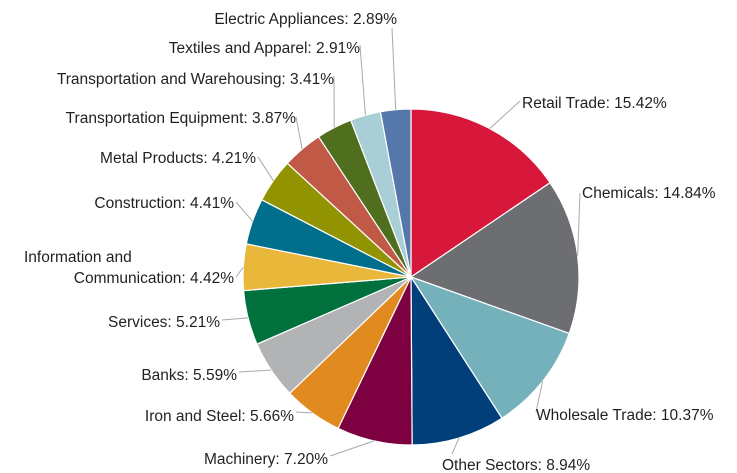  I want to click on slice-label-iron-and-steel: Iron and Steel: 5.66%, so click(219, 416).